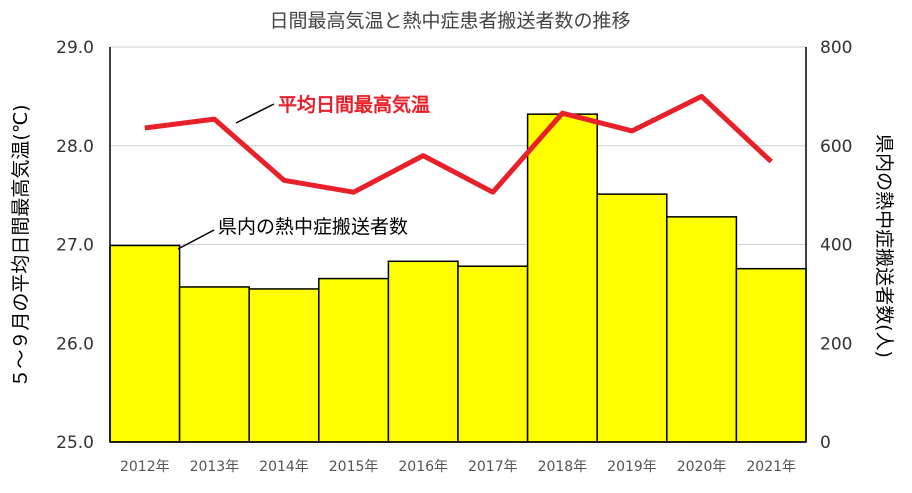 This screenshot has width=912, height=493. What do you see at coordinates (771, 467) in the screenshot?
I see `x-tick-label-9: 2021年` at bounding box center [771, 467].